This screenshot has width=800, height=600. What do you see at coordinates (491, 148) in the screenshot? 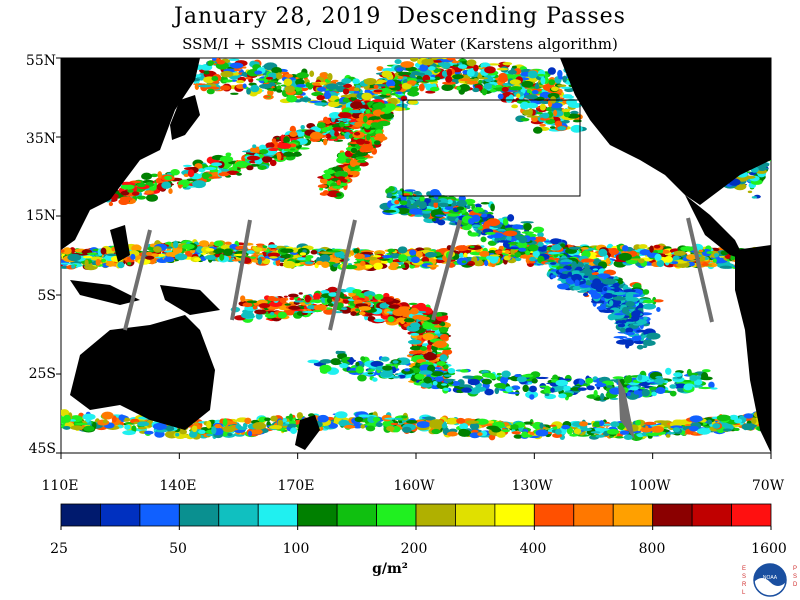
I see `region-box` at bounding box center [491, 148].